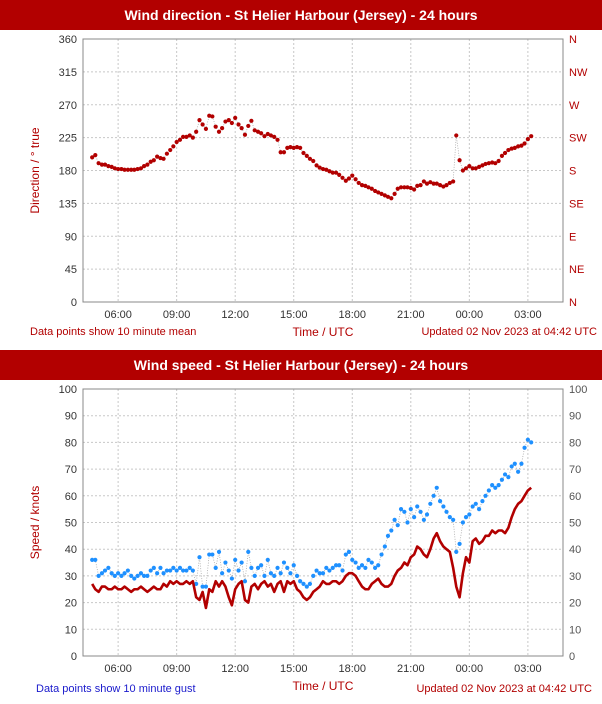 The image size is (602, 704). Describe the element at coordinates (573, 40) in the screenshot. I see `y2-tick-label: N` at that location.